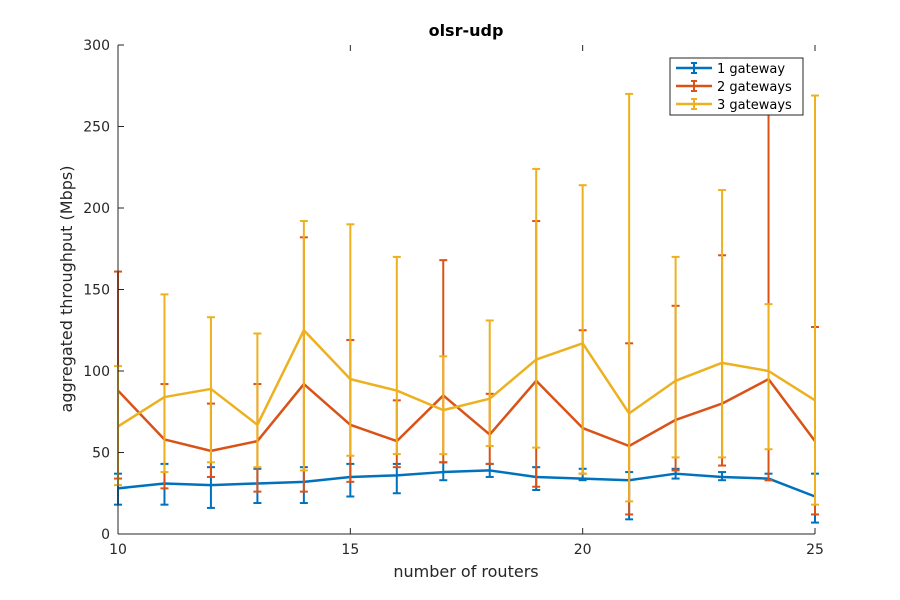  What do you see at coordinates (96, 209) in the screenshot?
I see `y-tick-label: 200` at bounding box center [96, 209].